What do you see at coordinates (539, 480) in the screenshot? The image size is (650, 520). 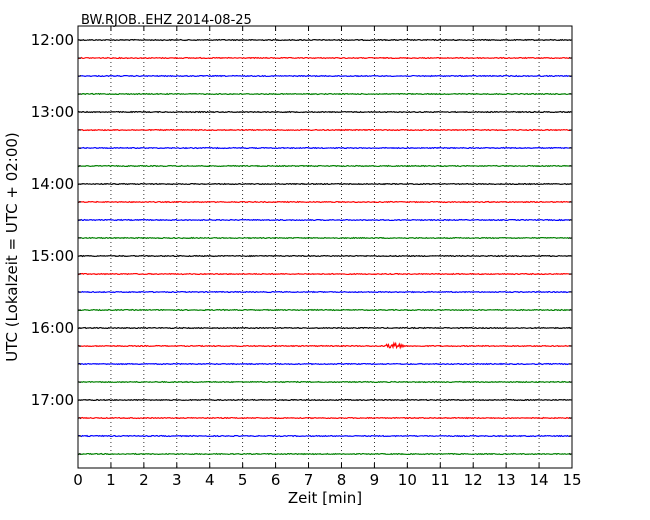 I see `x-tick-label: 14` at bounding box center [539, 480].